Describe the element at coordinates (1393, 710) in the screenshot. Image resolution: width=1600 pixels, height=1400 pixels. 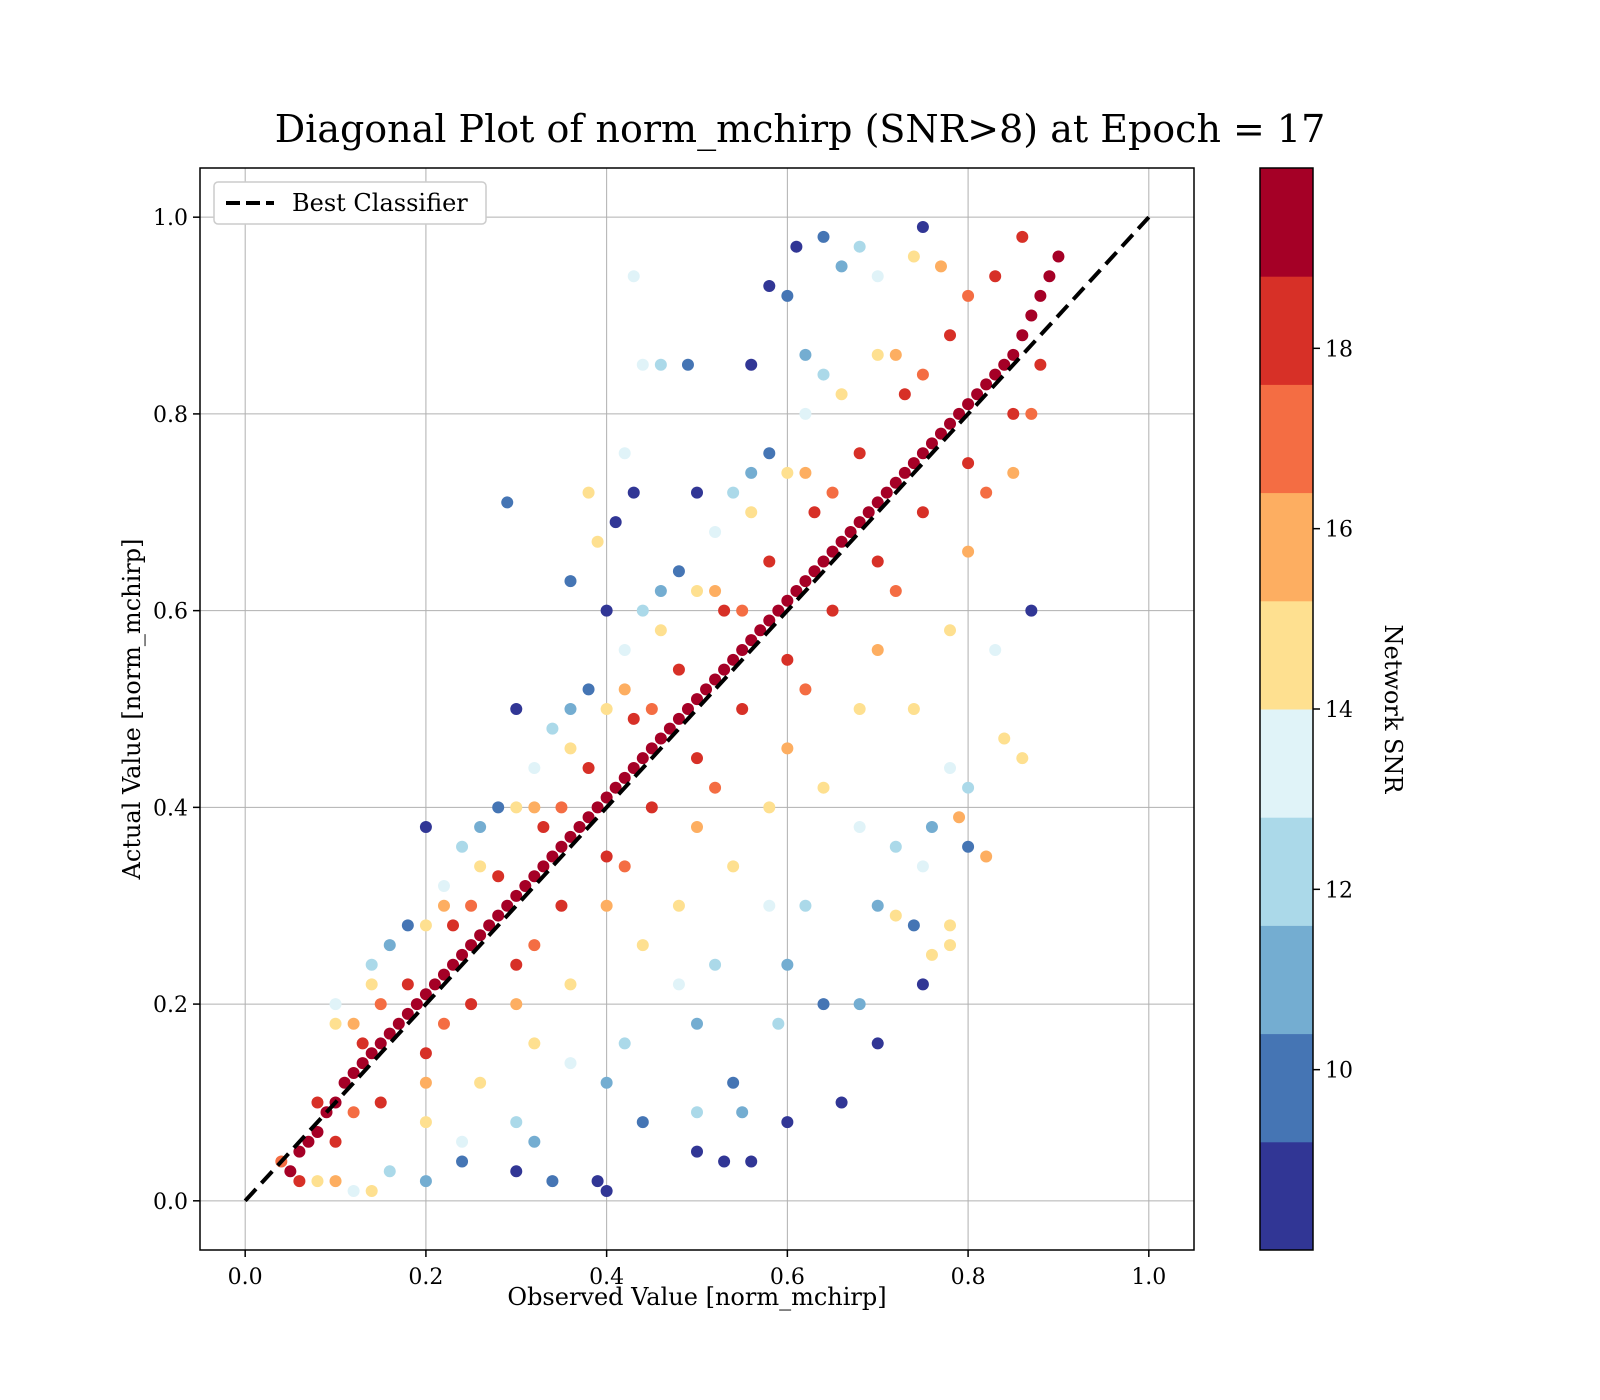
I see `colorbar-label: Network SNR` at that location.